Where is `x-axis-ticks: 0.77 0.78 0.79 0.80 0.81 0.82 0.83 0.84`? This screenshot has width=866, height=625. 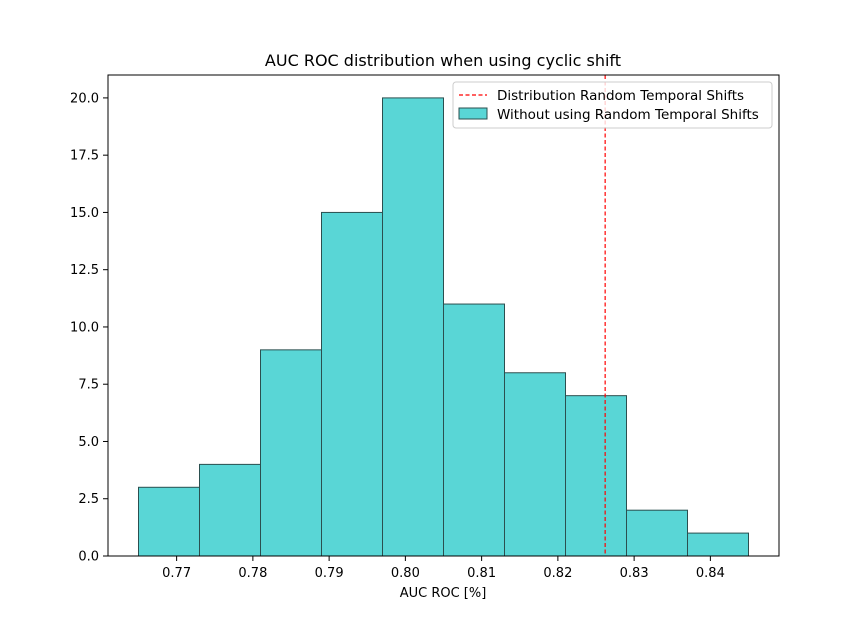
x-axis-ticks: 0.77 0.78 0.79 0.80 0.81 0.82 0.83 0.84 is located at coordinates (443, 568).